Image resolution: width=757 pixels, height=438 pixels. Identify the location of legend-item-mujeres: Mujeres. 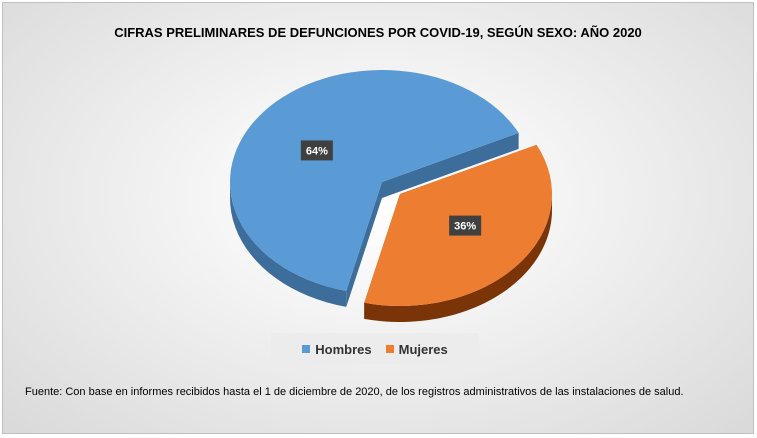
(416, 349).